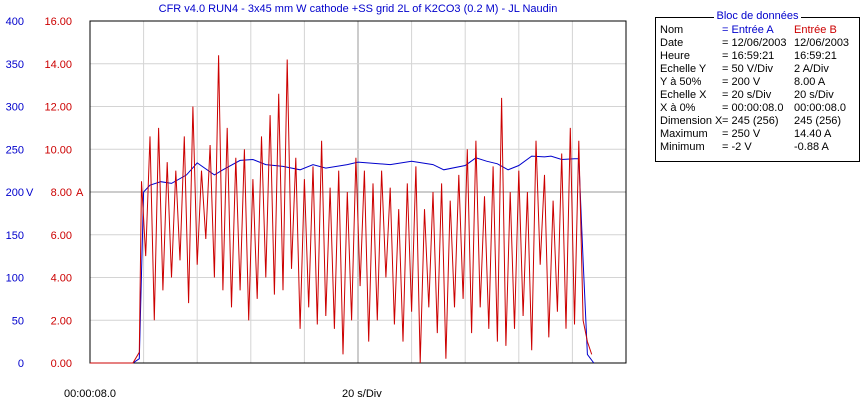 This screenshot has width=862, height=402. Describe the element at coordinates (684, 134) in the screenshot. I see `row-label: Maximum` at that location.